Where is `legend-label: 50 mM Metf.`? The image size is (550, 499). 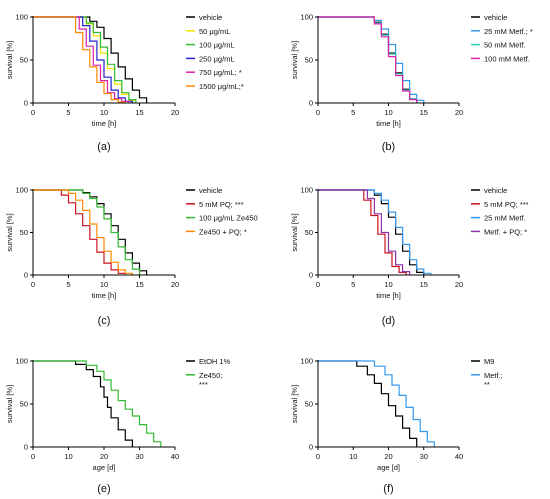
legend-label: 50 mM Metf. is located at coordinates (505, 45).